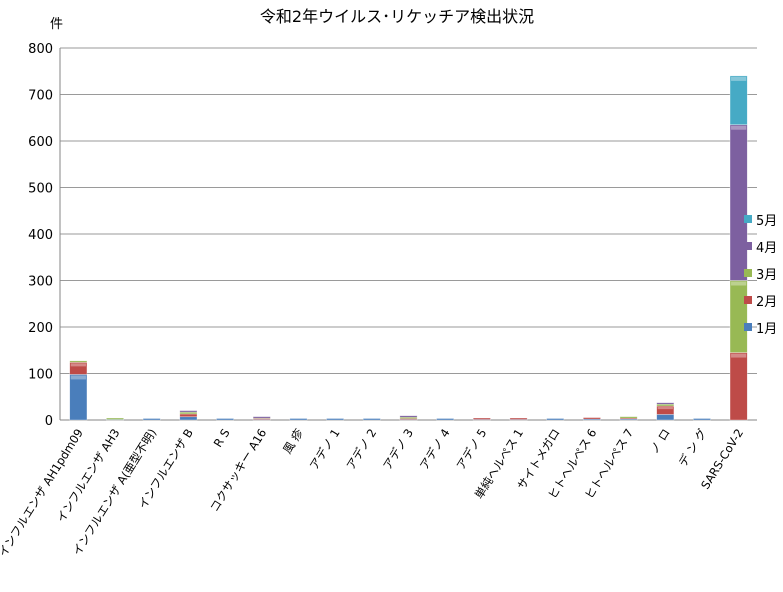  I want to click on y-tick-label: 100, so click(40, 375).